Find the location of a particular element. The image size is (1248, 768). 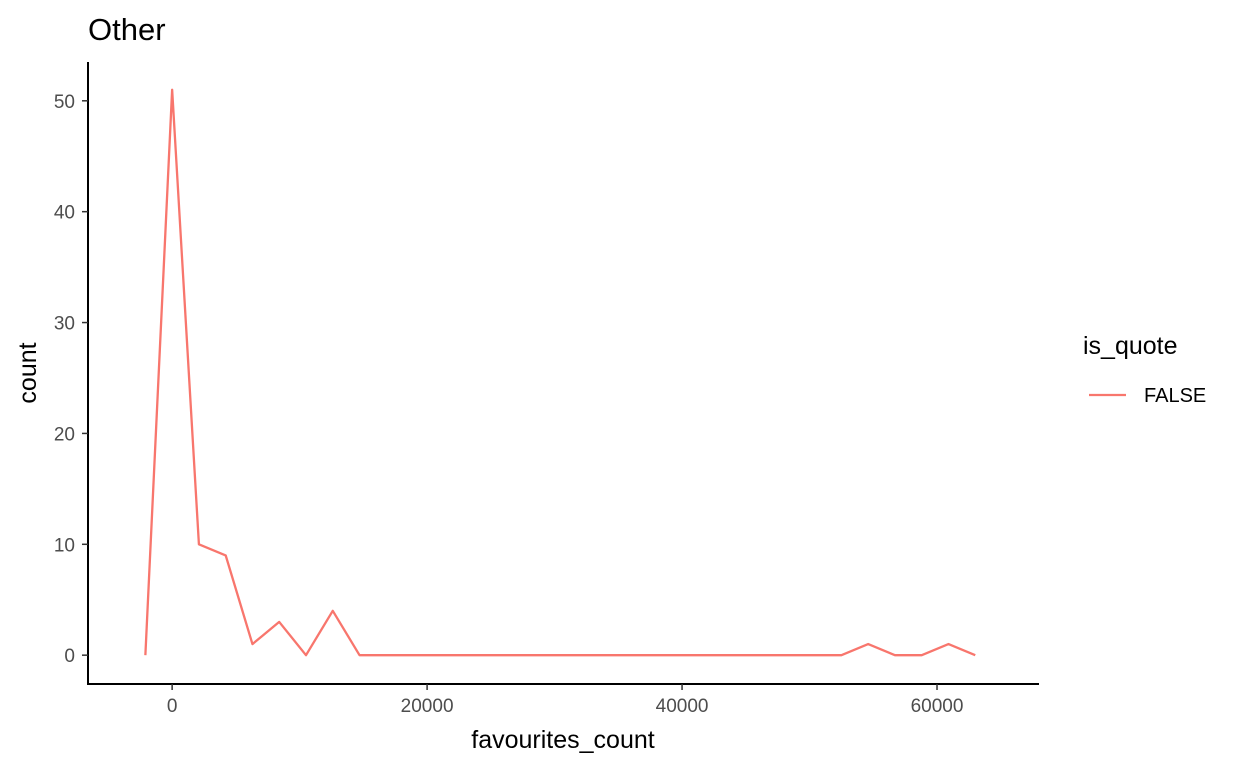

y-tick-label: 50 is located at coordinates (64, 102).